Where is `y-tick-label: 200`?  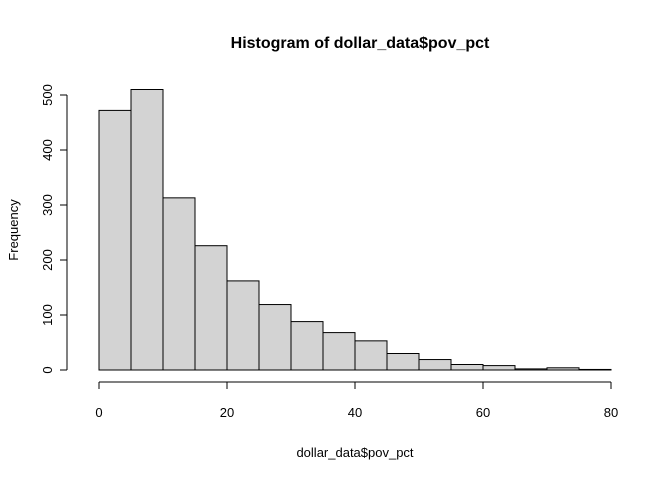 y-tick-label: 200 is located at coordinates (47, 260).